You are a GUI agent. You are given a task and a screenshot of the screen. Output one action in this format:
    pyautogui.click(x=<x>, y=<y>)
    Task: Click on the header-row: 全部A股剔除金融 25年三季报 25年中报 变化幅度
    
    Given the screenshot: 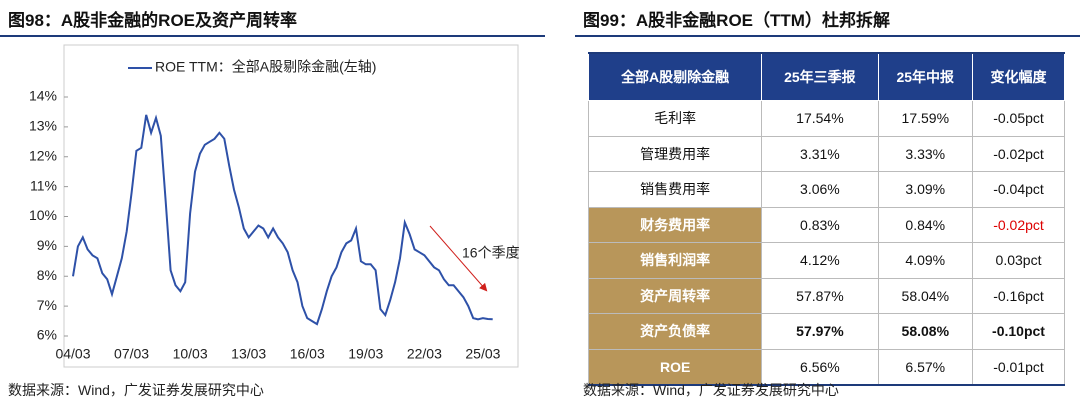 What is the action you would take?
    pyautogui.click(x=826, y=76)
    